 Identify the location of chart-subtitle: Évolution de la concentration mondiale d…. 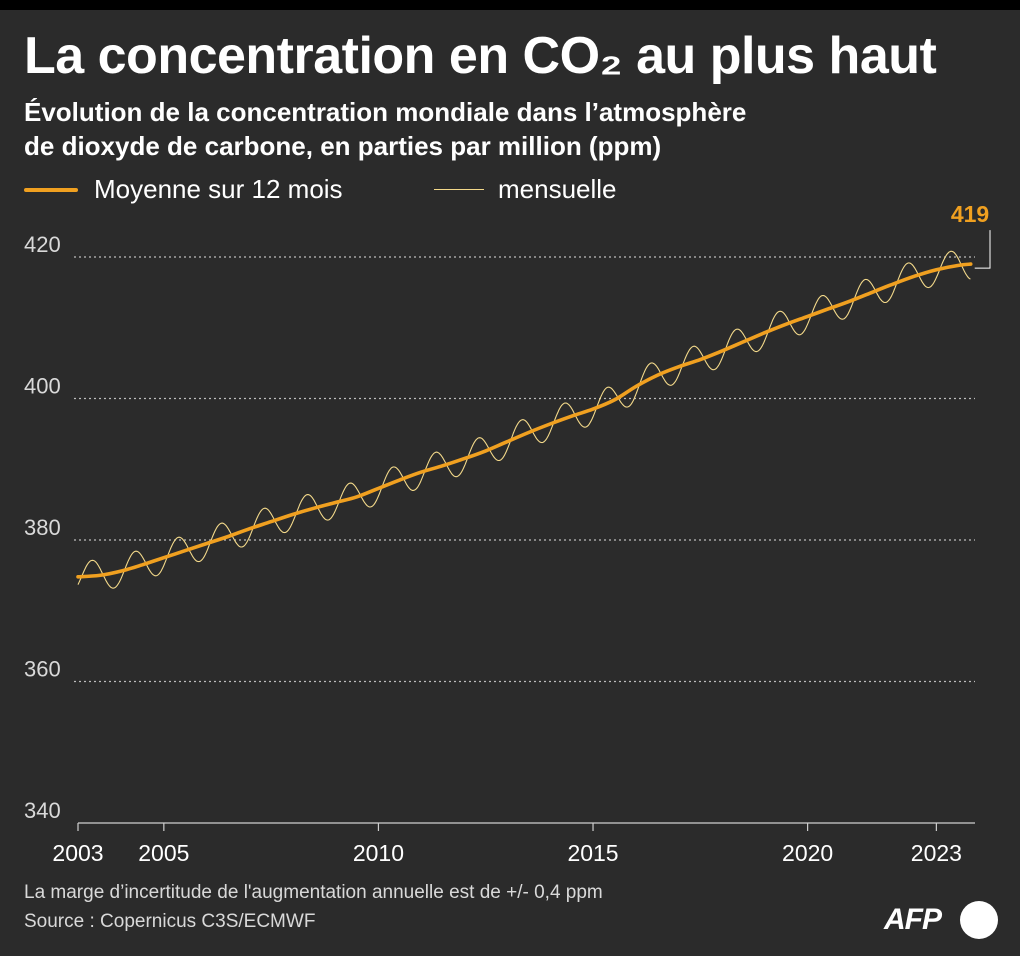
(474, 129).